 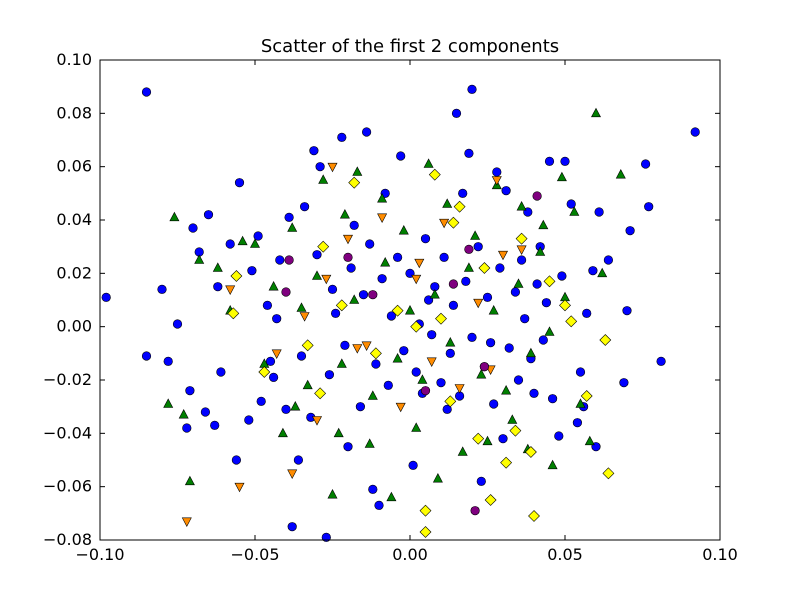 I want to click on y-tick-label: 0.10, so click(x=74, y=59).